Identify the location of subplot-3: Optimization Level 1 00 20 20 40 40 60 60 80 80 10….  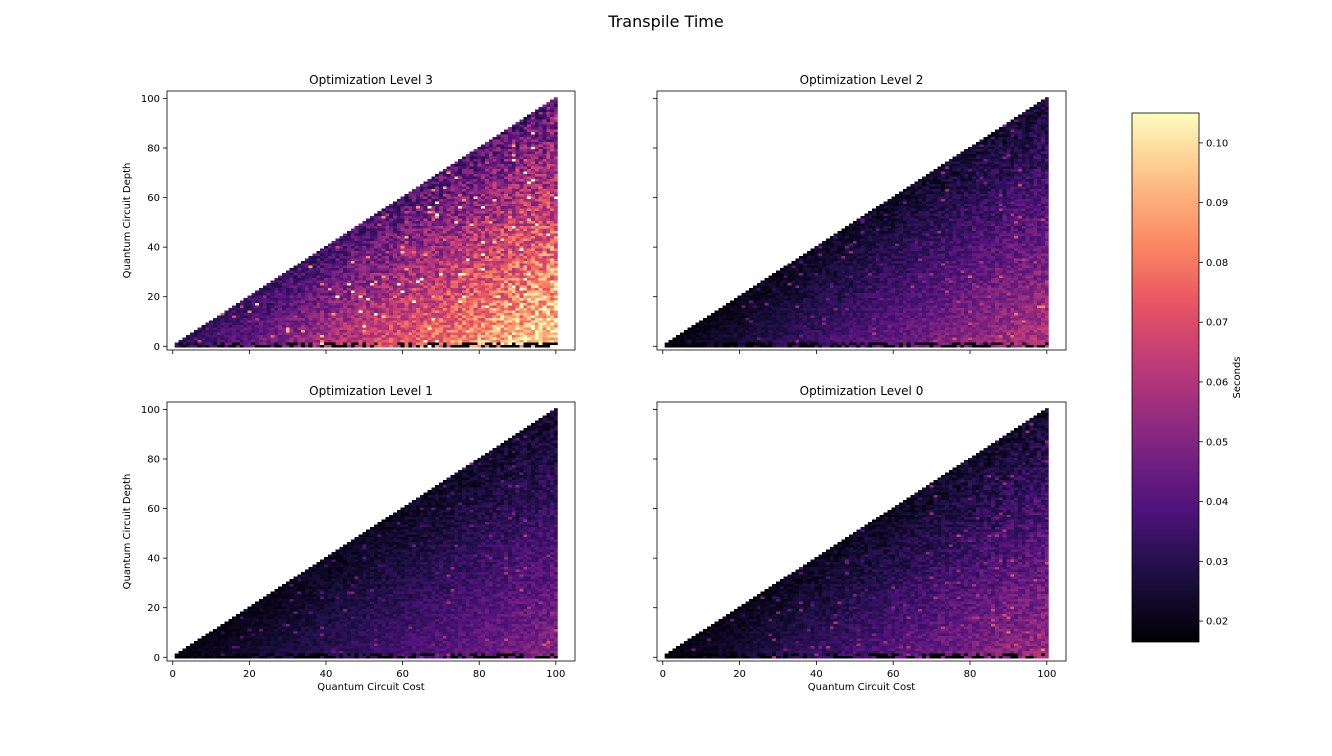
(349, 538).